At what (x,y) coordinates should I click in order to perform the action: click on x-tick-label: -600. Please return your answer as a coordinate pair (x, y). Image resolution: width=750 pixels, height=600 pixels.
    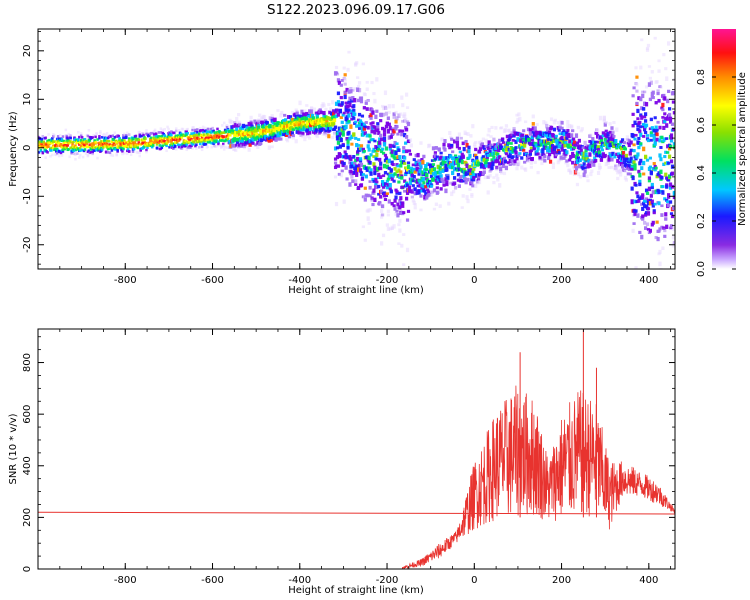
    Looking at the image, I should click on (212, 580).